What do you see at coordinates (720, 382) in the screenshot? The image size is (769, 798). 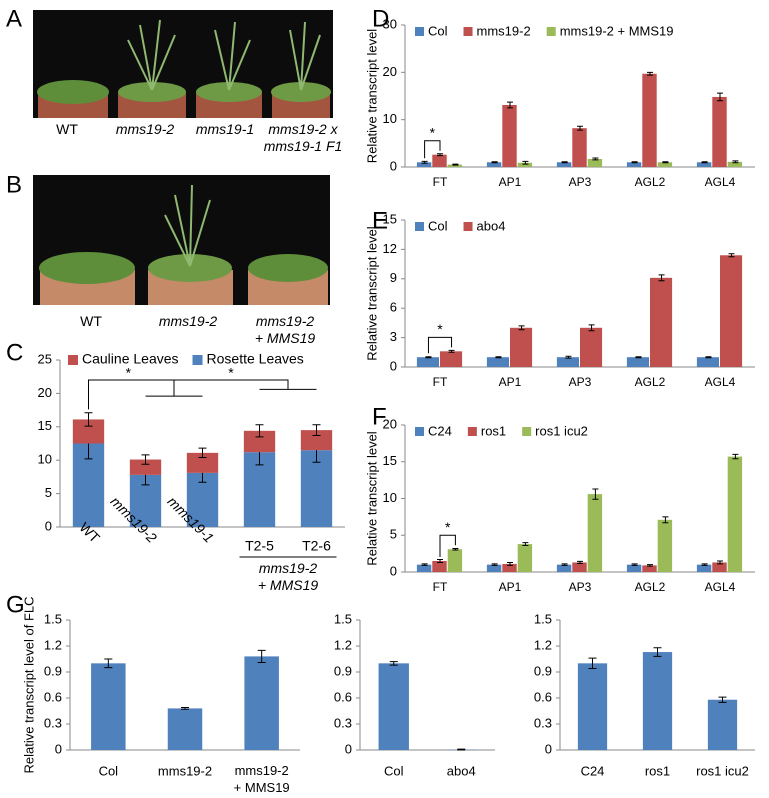 I see `x-tick-label: AGL4` at bounding box center [720, 382].